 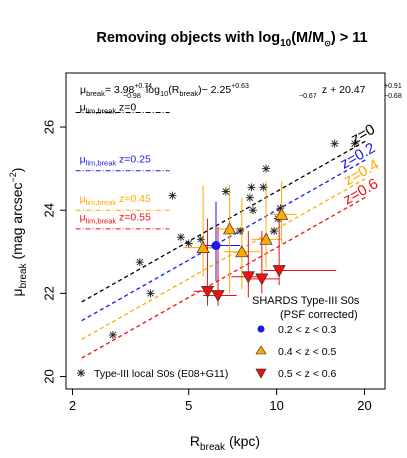 What do you see at coordinates (115, 160) in the screenshot?
I see `mu-lim-label: μlim,break z=0.25` at bounding box center [115, 160].